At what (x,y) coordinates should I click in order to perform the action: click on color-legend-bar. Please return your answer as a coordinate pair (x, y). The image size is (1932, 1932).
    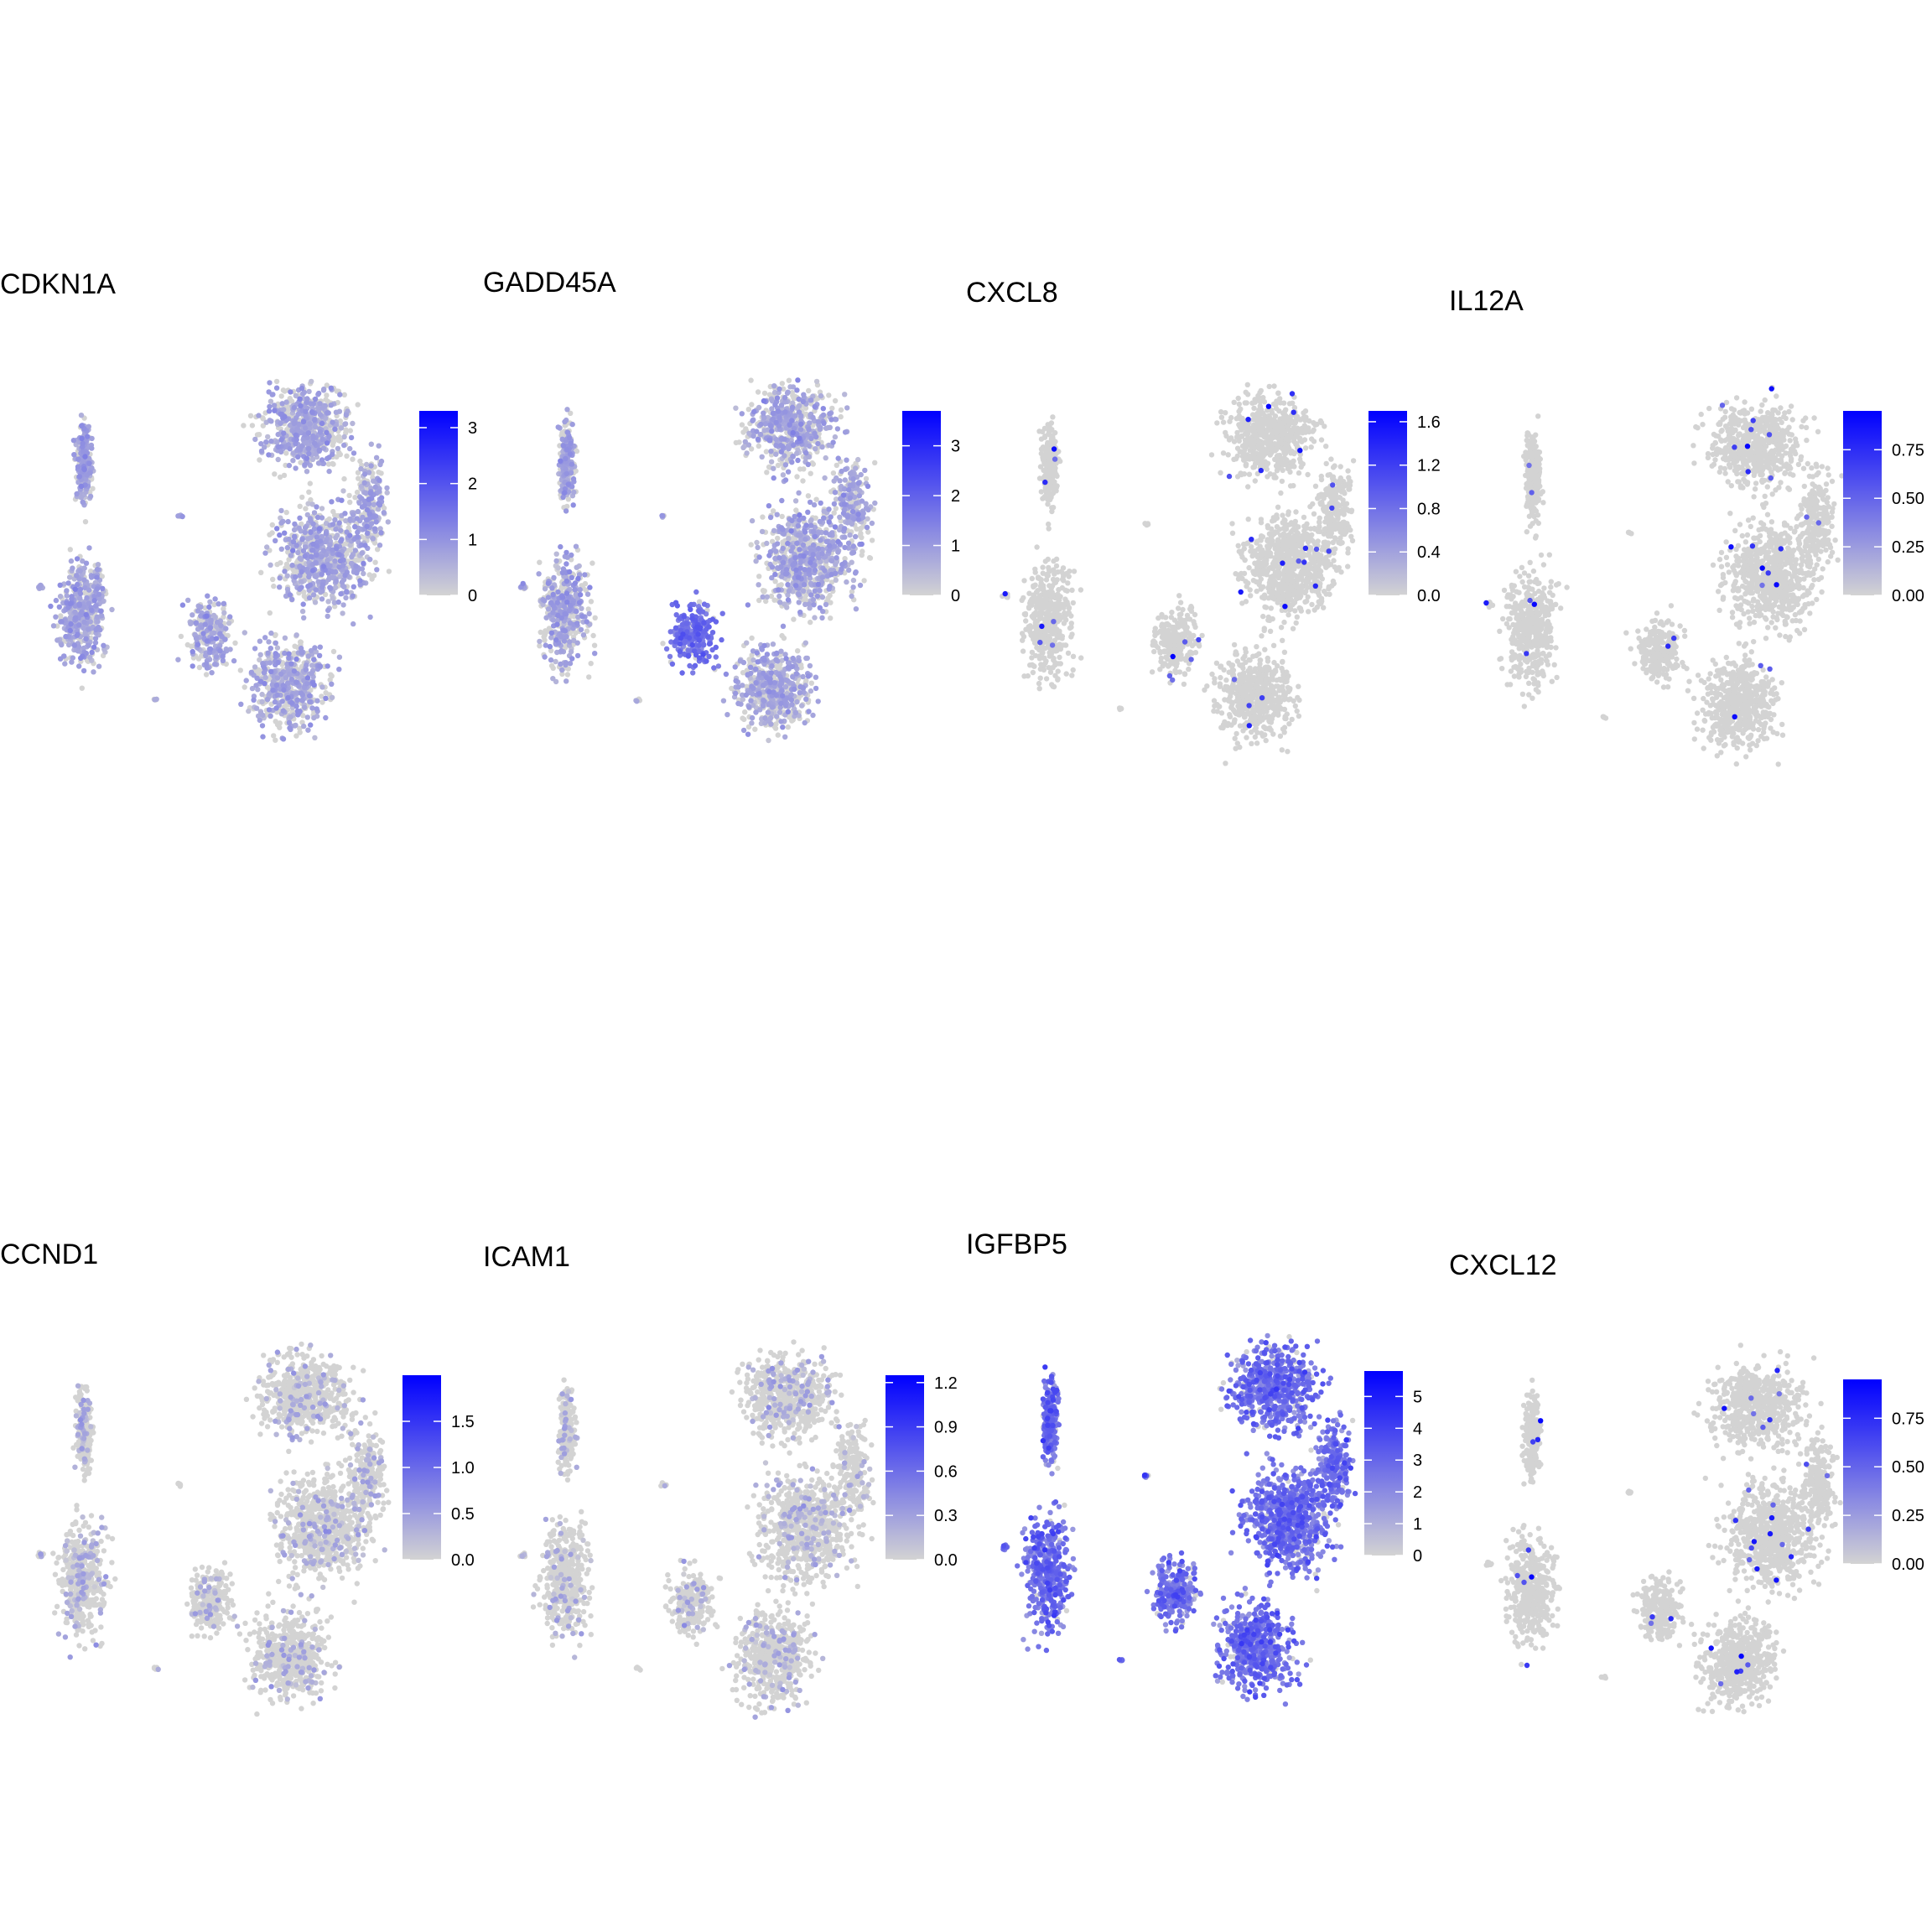
    Looking at the image, I should click on (438, 503).